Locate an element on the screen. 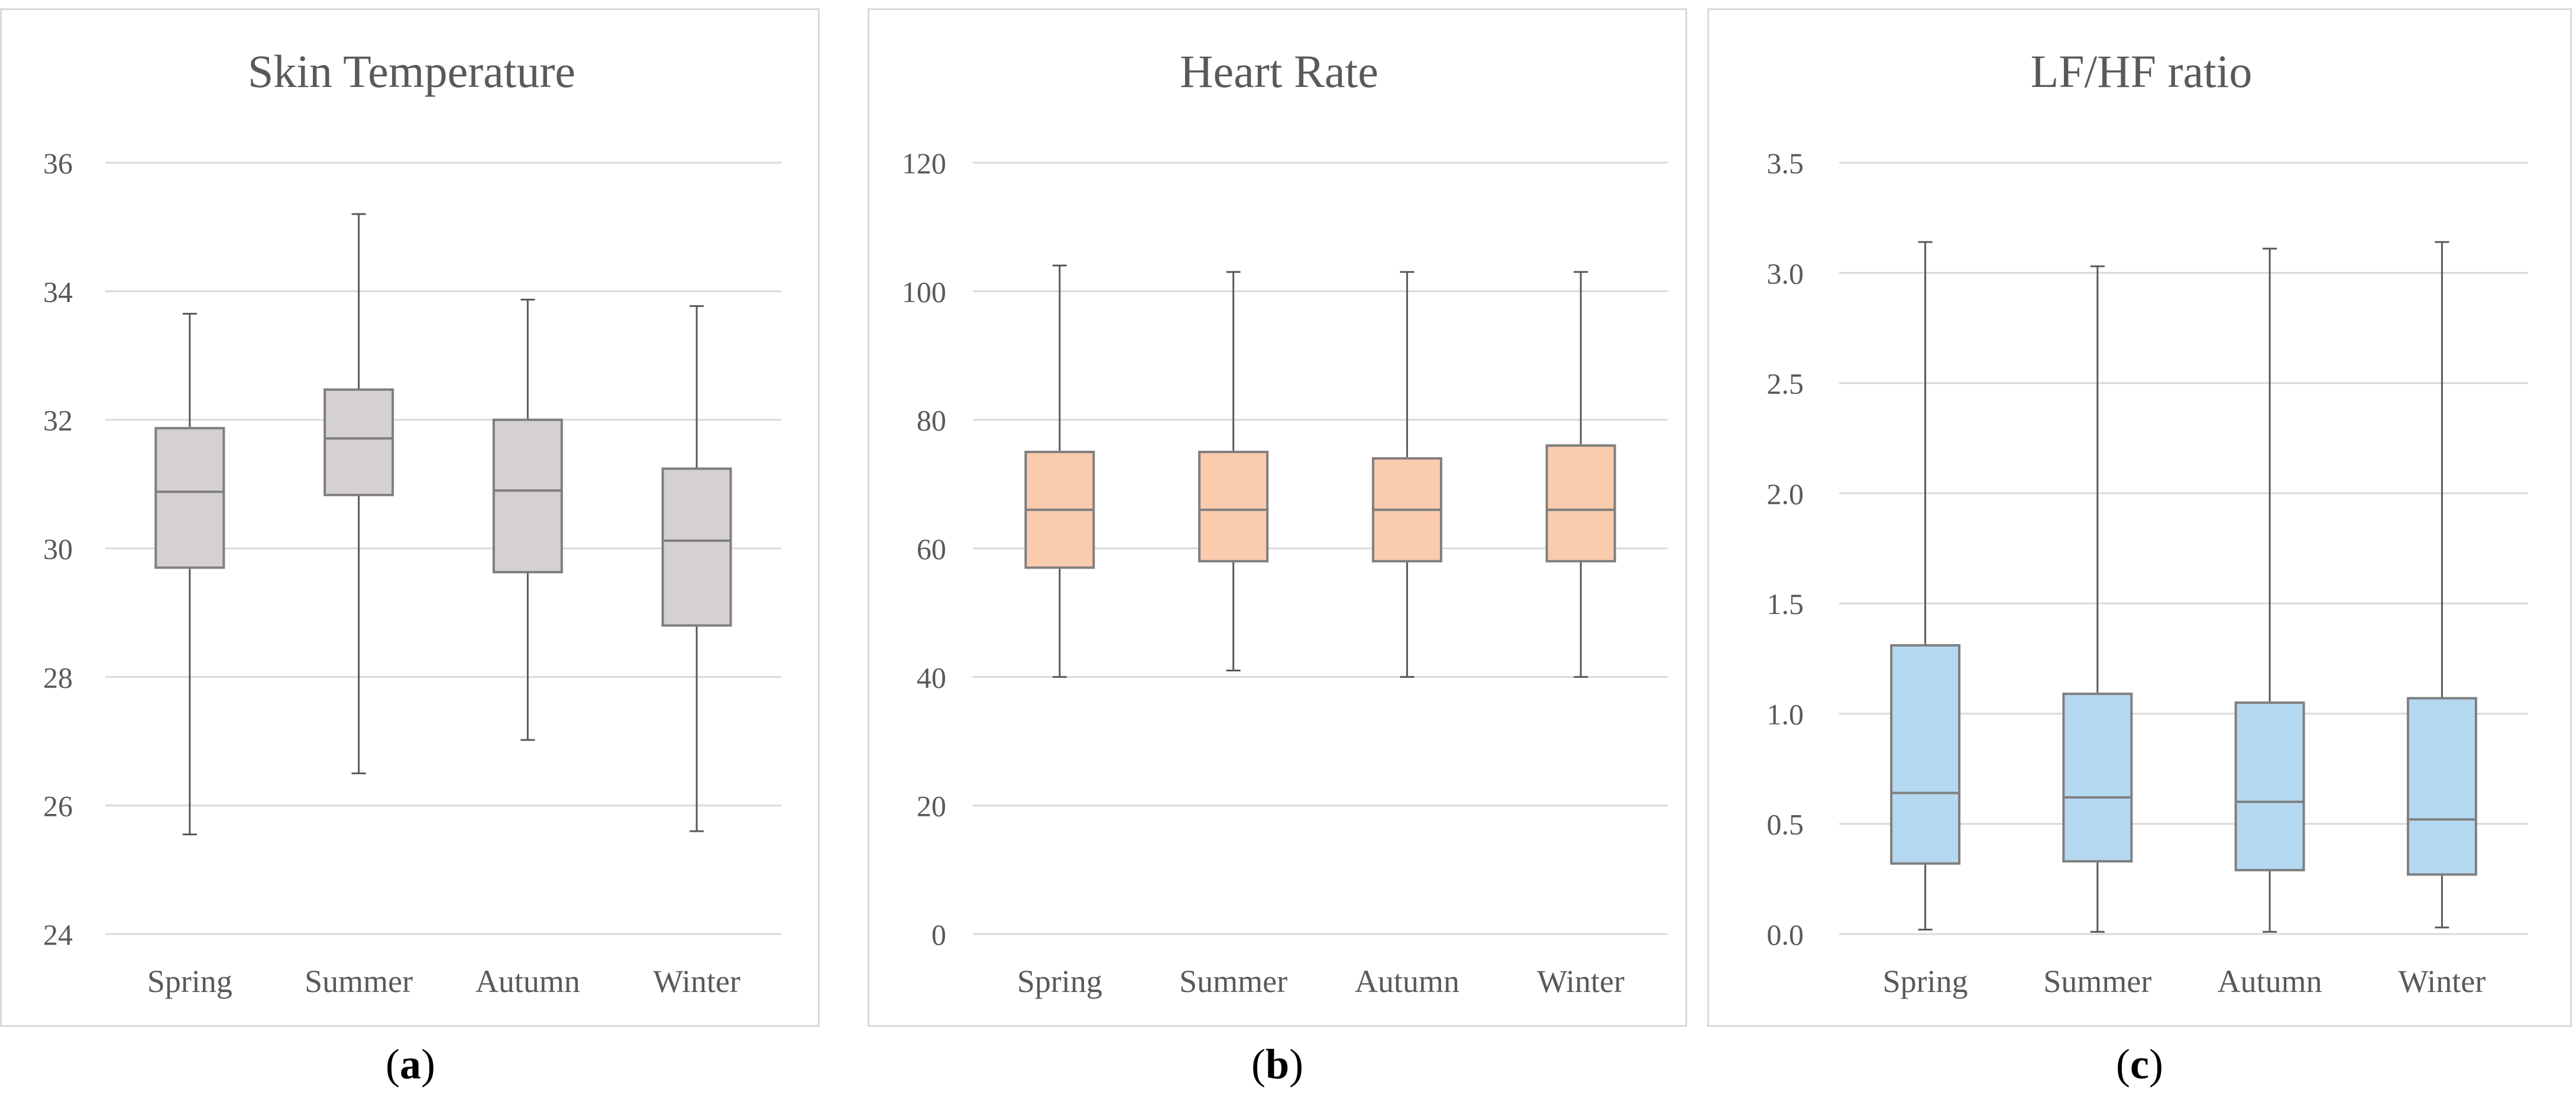  caption-c-letter: c is located at coordinates (2140, 1064).